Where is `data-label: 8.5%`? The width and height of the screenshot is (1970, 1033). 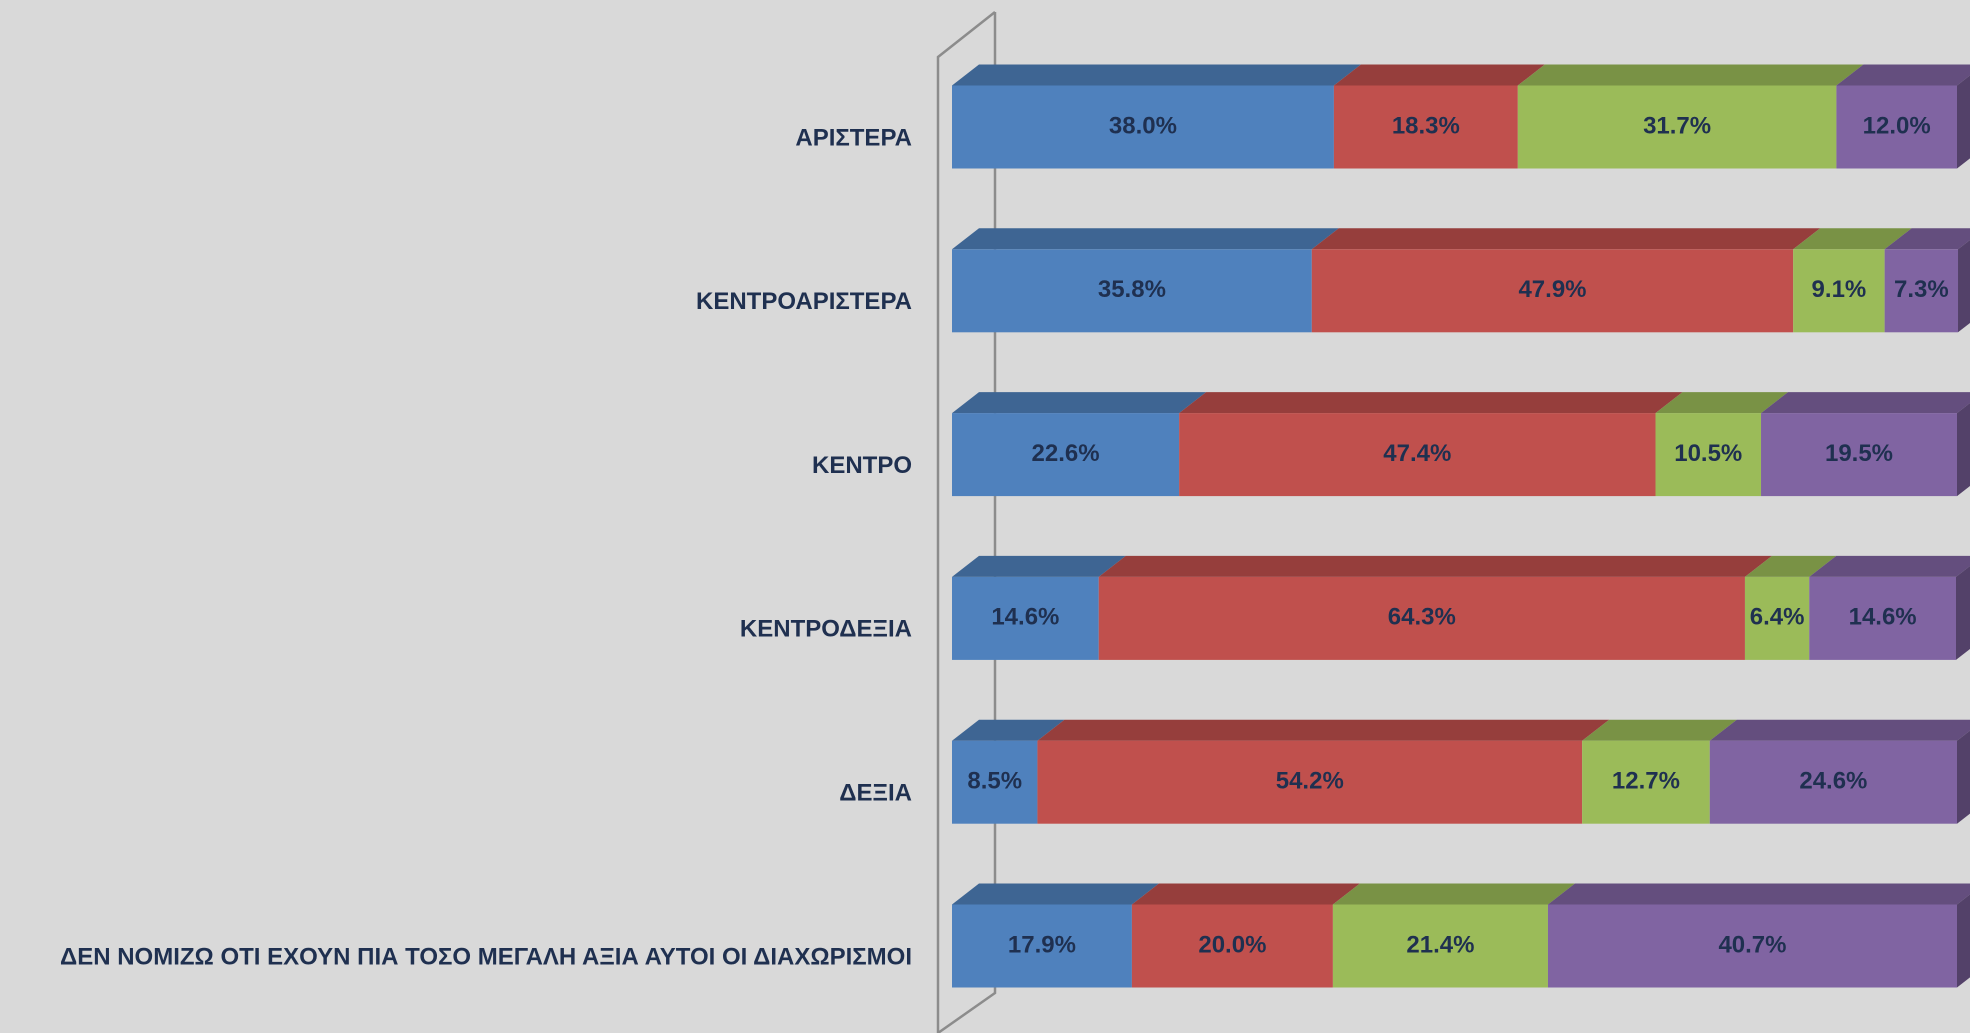 data-label: 8.5% is located at coordinates (994, 781).